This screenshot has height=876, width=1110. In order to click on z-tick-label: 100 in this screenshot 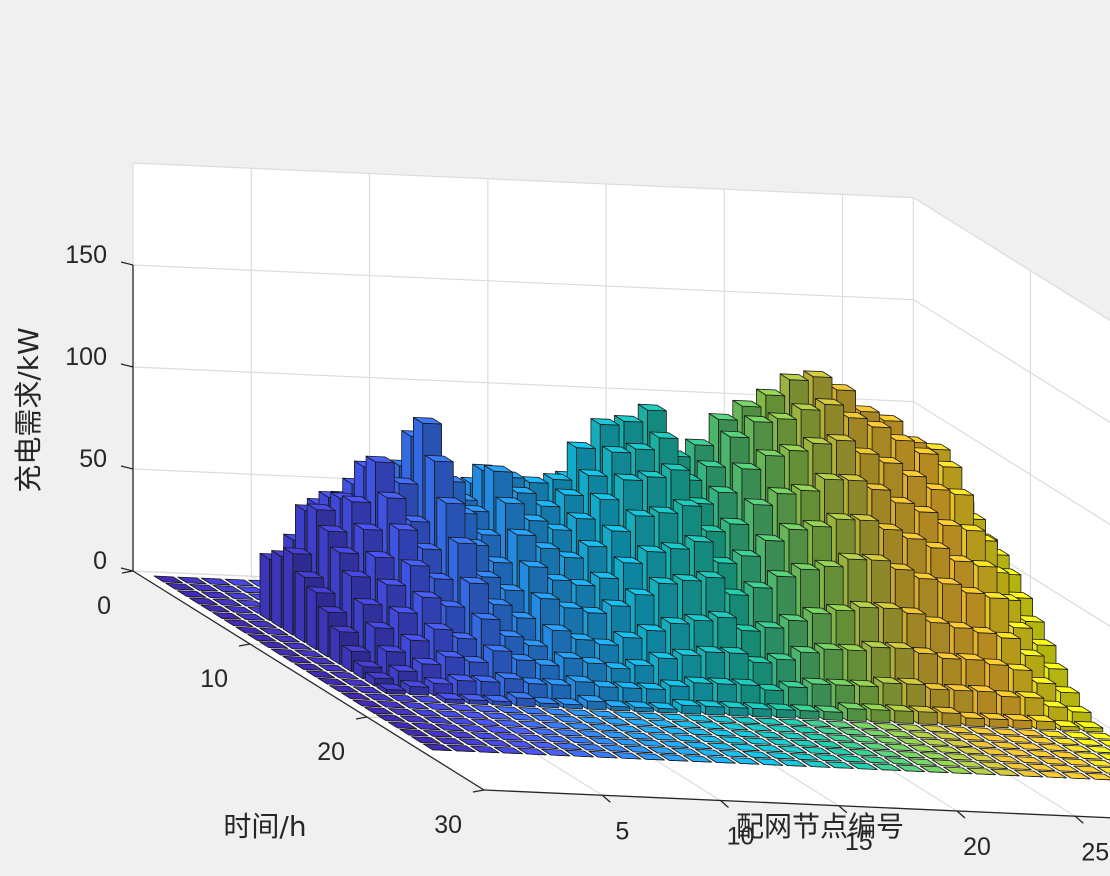, I will do `click(86, 357)`.